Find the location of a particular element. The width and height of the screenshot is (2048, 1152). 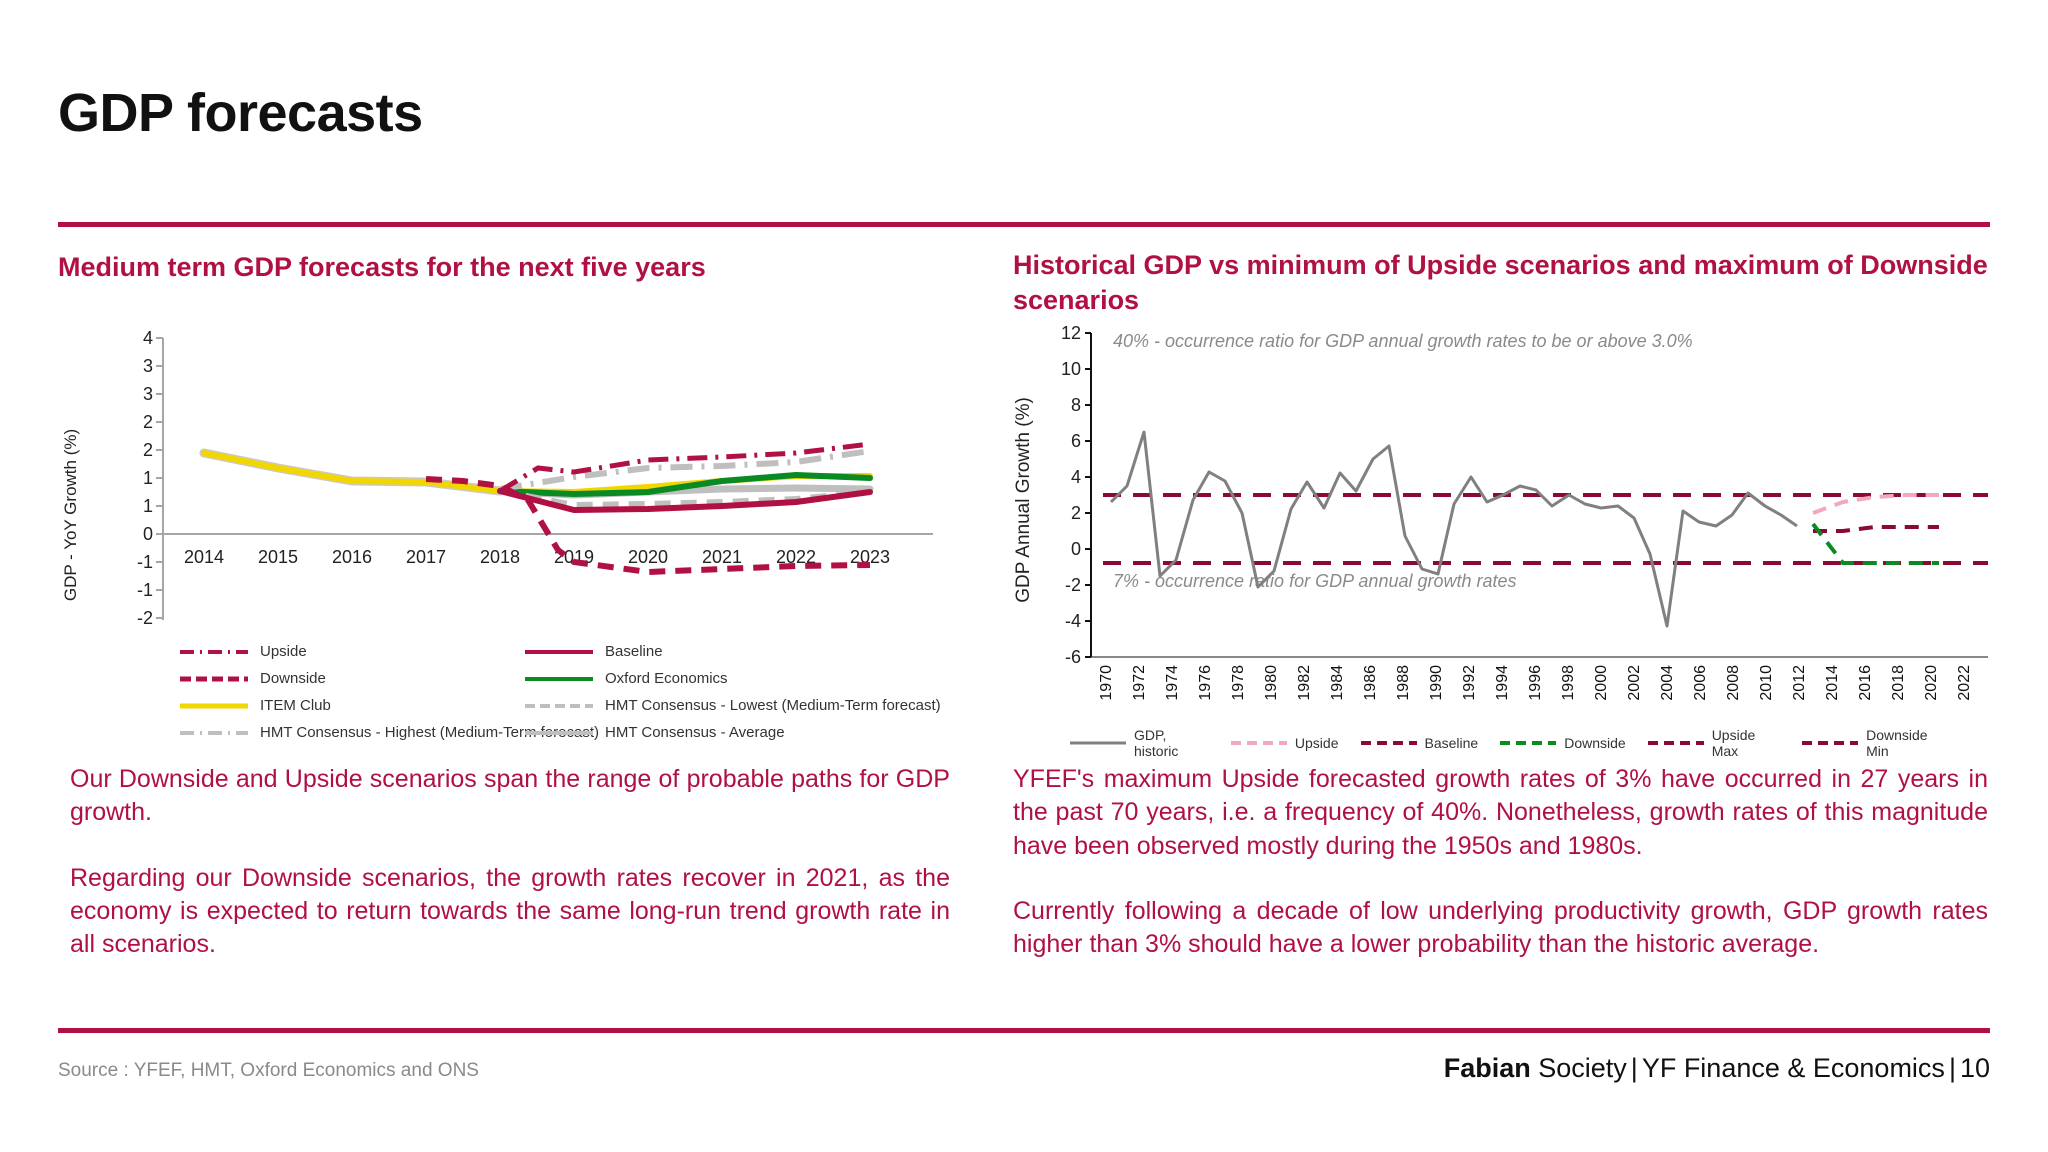

svg-text: 1984 is located at coordinates (1337, 683).